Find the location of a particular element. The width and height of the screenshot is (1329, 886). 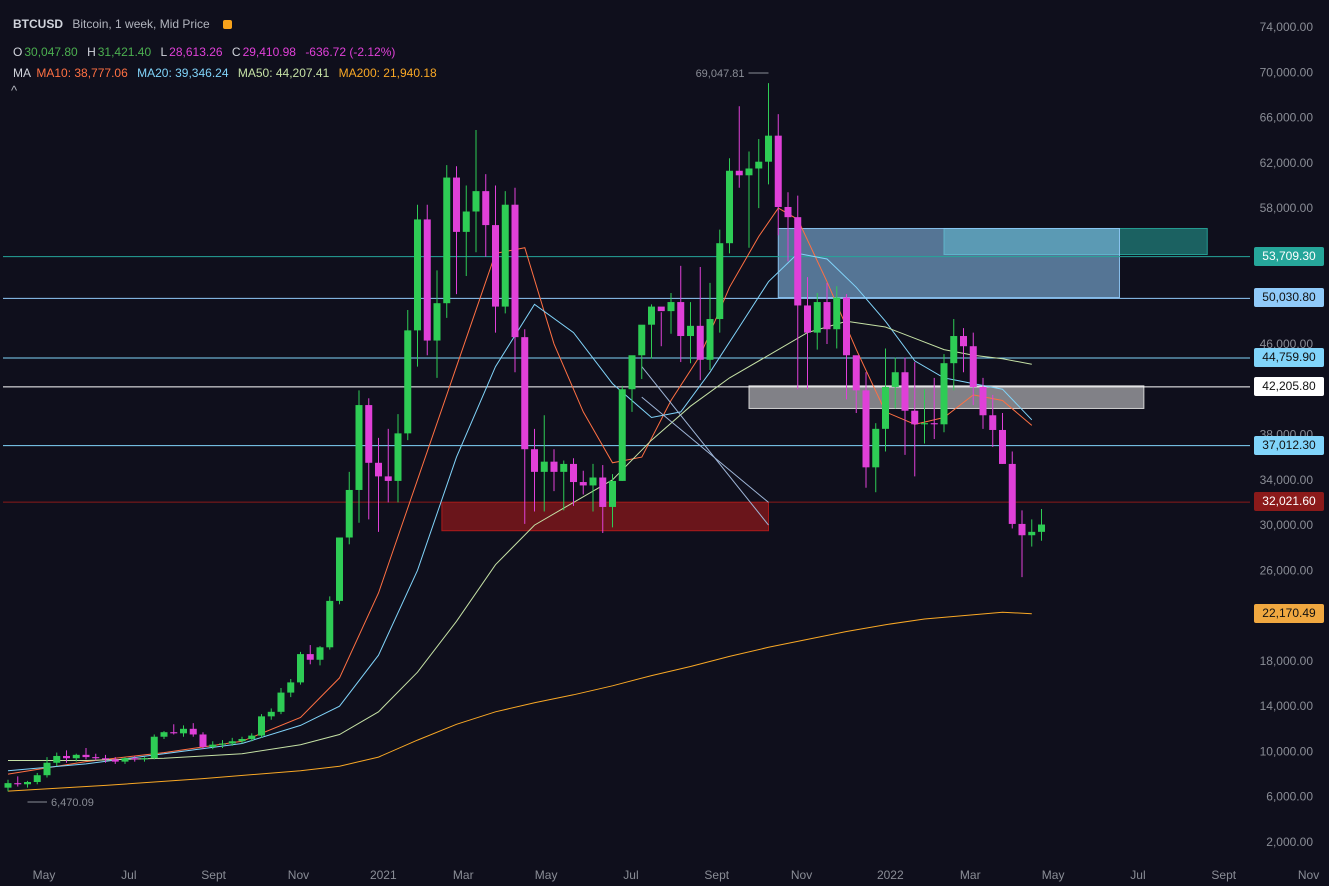

price-tag: 32,021.60 is located at coordinates (1289, 502).